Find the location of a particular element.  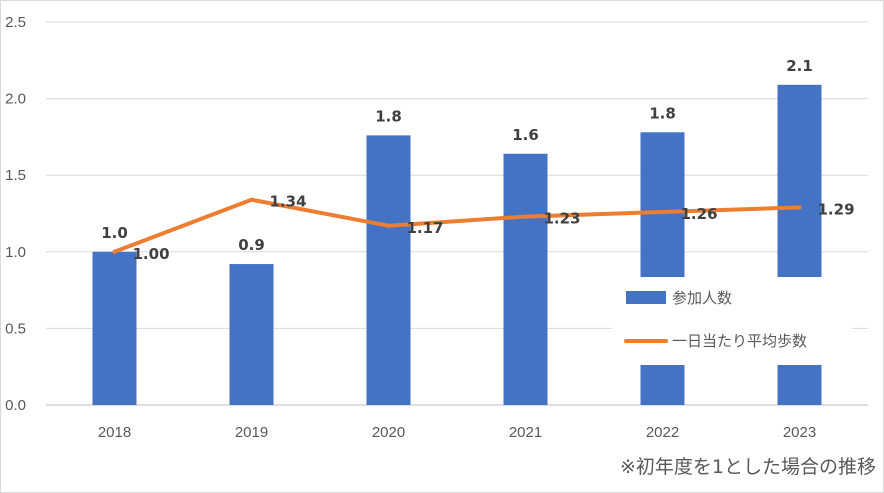

legend-label: 参加人数 is located at coordinates (702, 298).